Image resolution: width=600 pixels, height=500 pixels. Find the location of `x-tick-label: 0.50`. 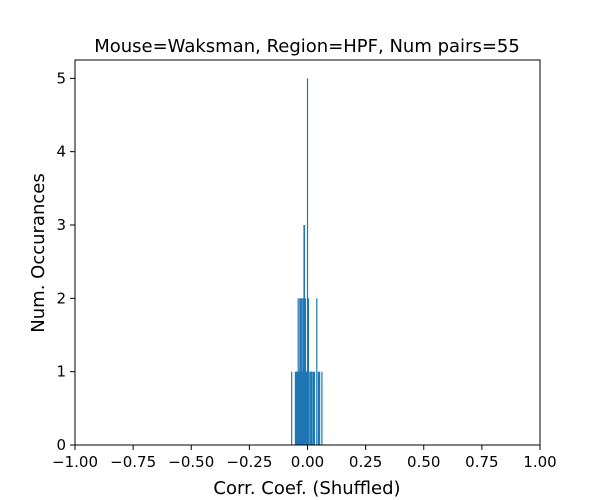

x-tick-label: 0.50 is located at coordinates (423, 462).